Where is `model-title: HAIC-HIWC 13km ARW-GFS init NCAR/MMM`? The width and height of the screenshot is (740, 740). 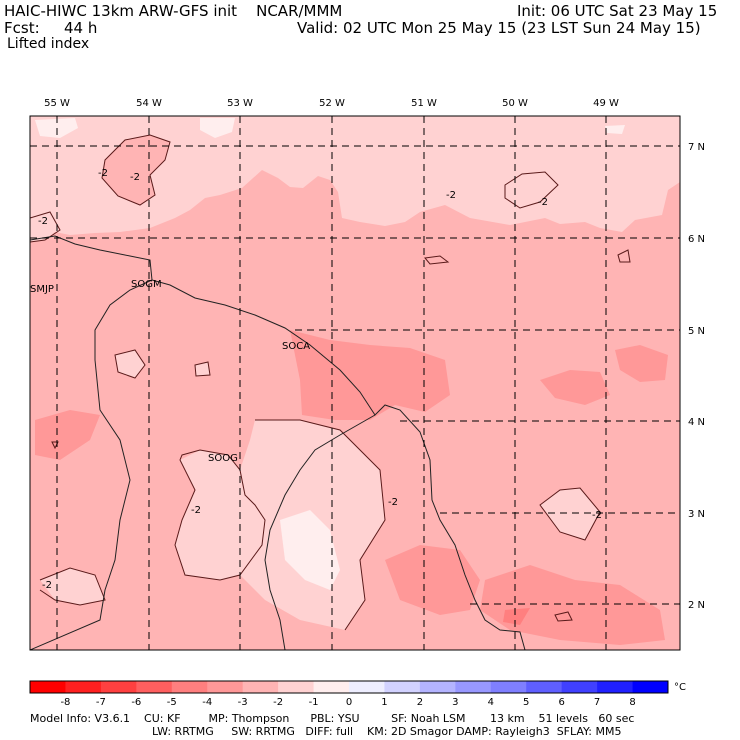
model-title: HAIC-HIWC 13km ARW-GFS init NCAR/MMM is located at coordinates (173, 11).